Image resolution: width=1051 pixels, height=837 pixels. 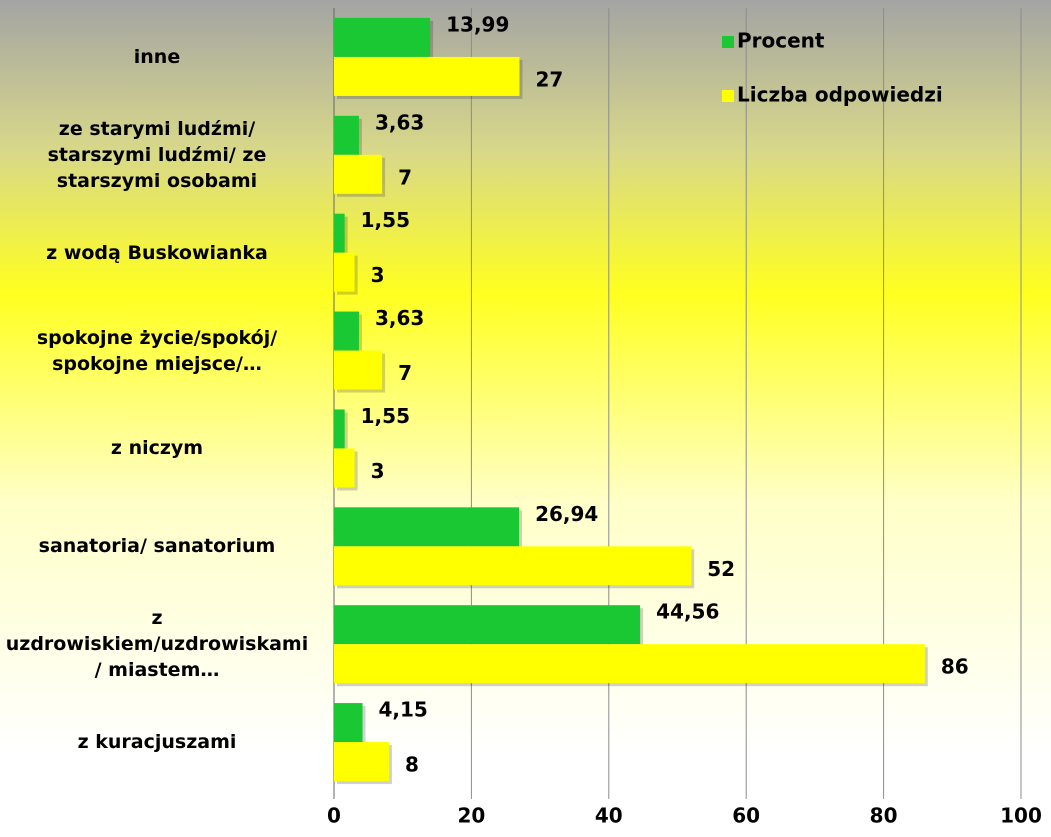 What do you see at coordinates (687, 612) in the screenshot?
I see `data-label: 44,56` at bounding box center [687, 612].